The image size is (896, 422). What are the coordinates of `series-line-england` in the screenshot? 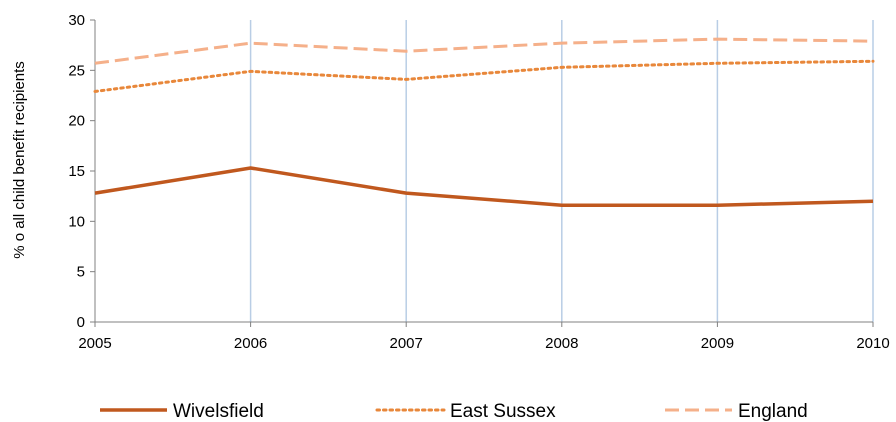 It's located at (484, 51).